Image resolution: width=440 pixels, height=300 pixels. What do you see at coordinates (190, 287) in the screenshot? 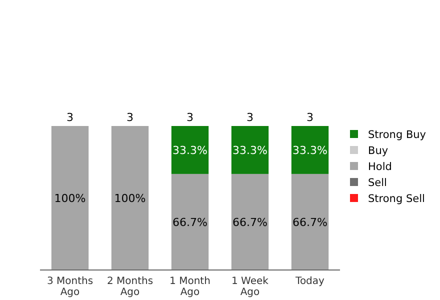
I see `x-tick-label: 1 Month Ago` at bounding box center [190, 287].